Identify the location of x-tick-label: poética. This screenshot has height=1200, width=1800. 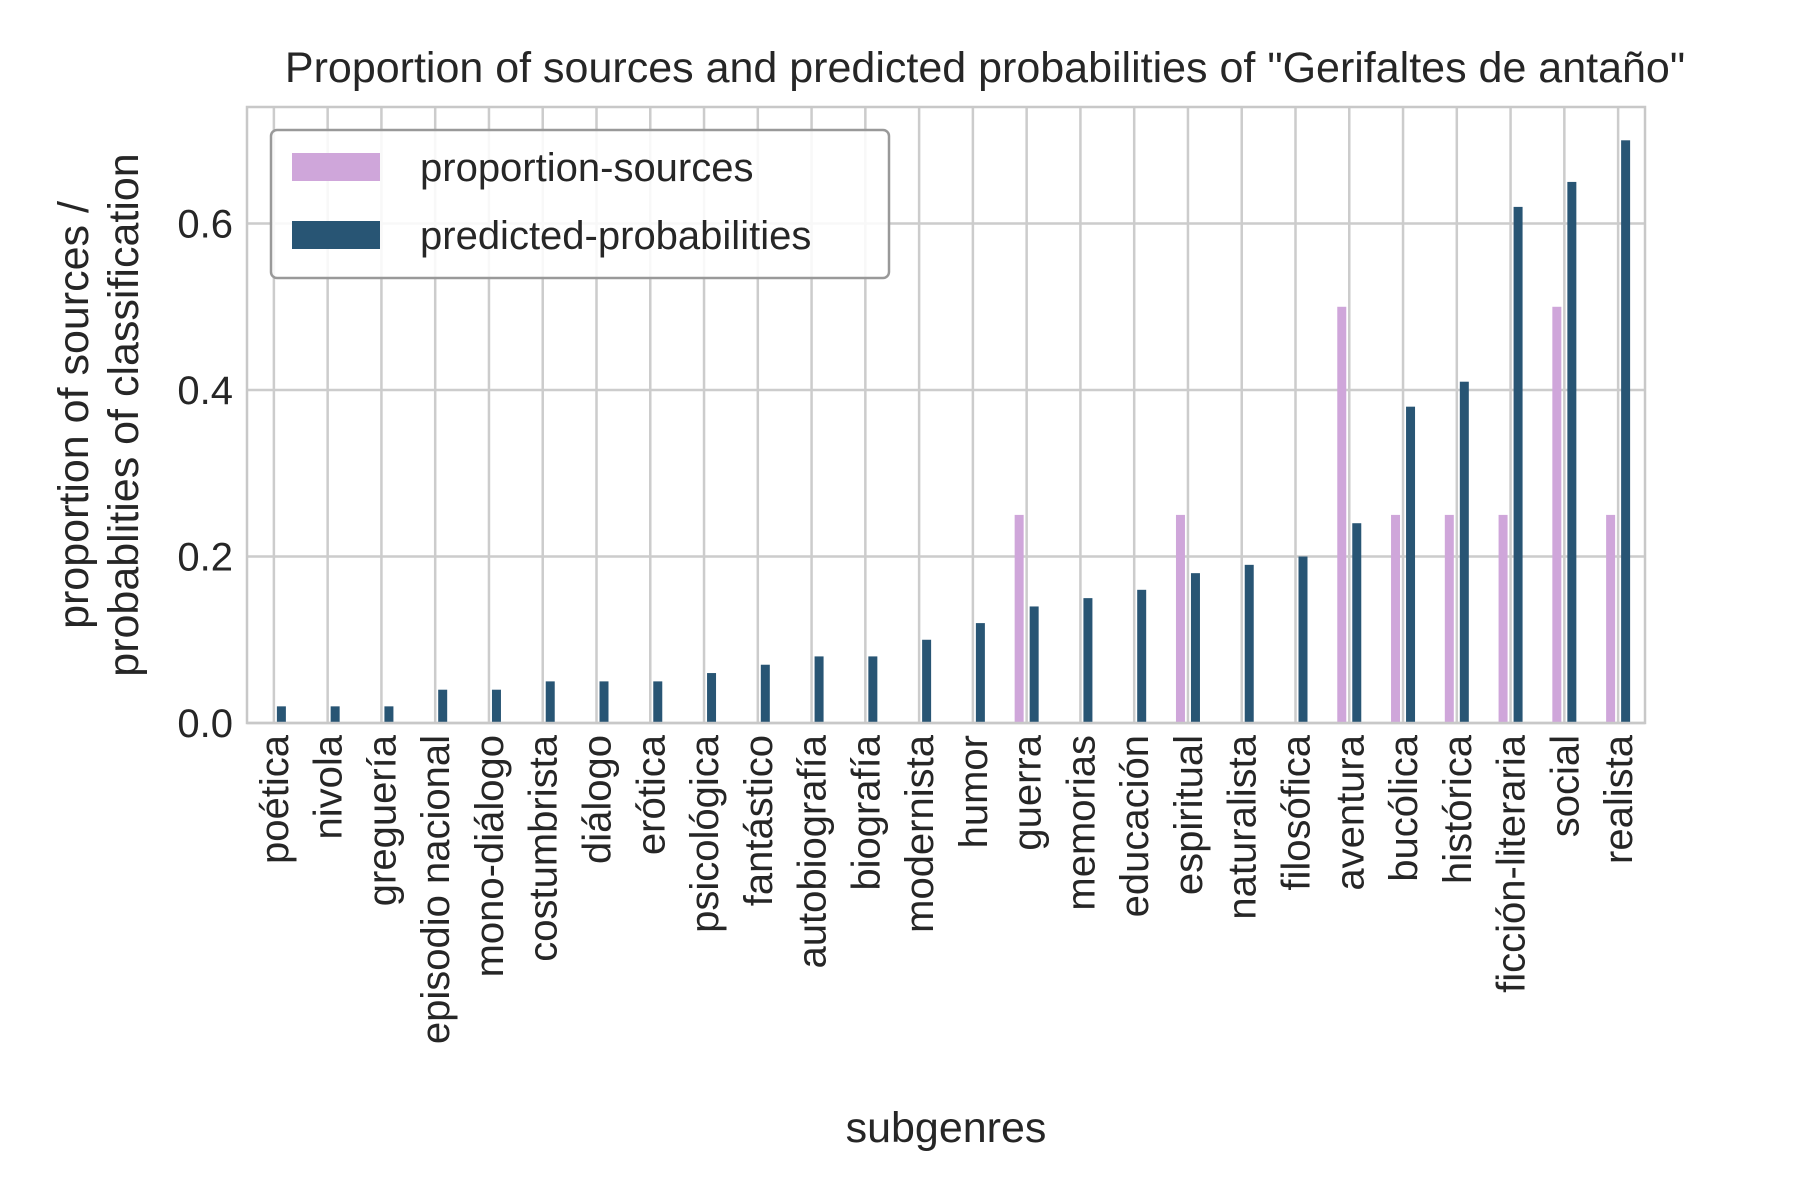
(275, 799).